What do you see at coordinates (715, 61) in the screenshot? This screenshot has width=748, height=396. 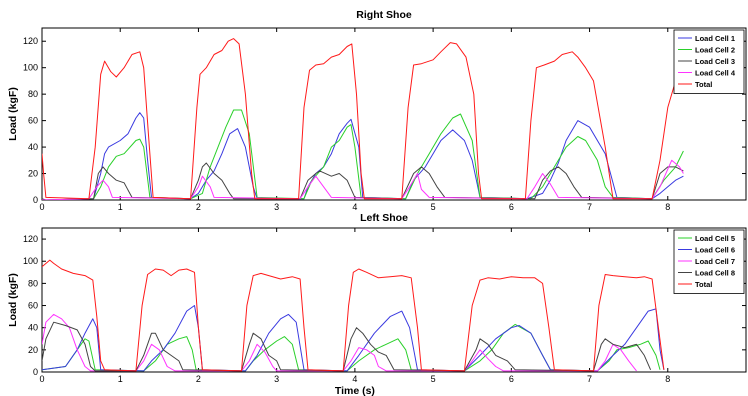 I see `legend-label: Load Cell 3` at bounding box center [715, 61].